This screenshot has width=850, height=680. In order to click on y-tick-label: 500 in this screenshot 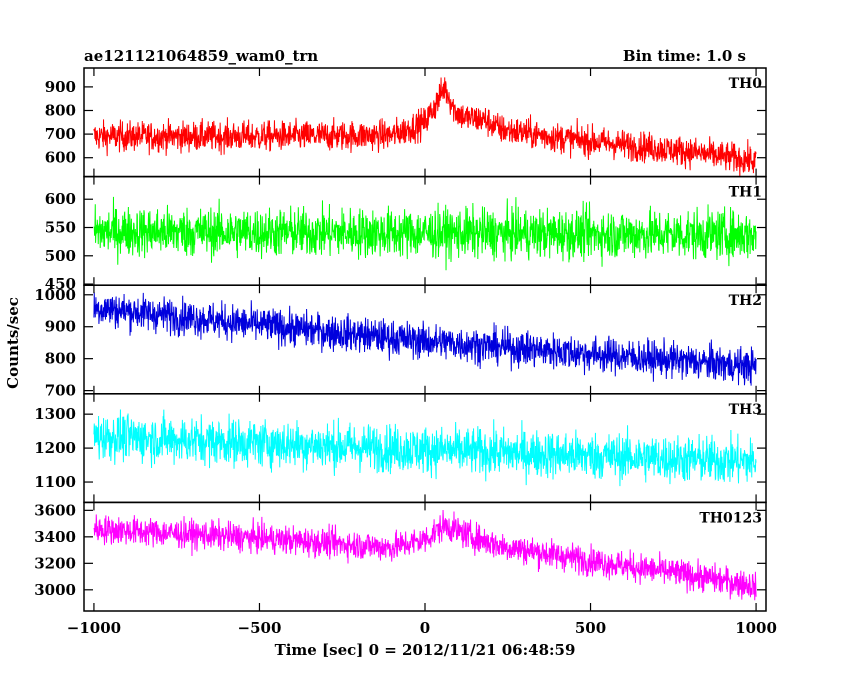, I will do `click(60, 256)`.